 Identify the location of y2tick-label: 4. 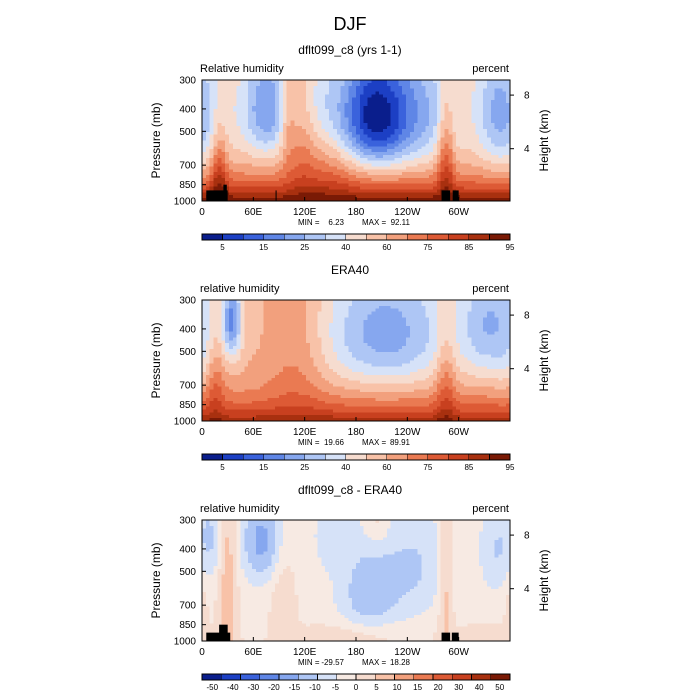
(527, 149).